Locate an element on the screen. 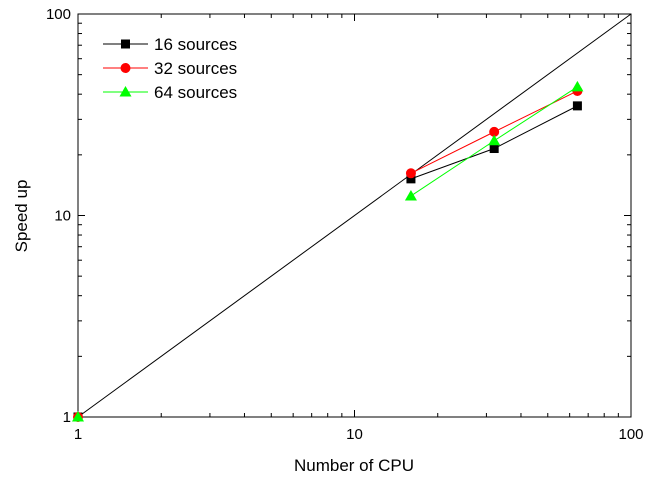 The width and height of the screenshot is (659, 481). legend: 16 sources 32 sources 64 sources is located at coordinates (170, 68).